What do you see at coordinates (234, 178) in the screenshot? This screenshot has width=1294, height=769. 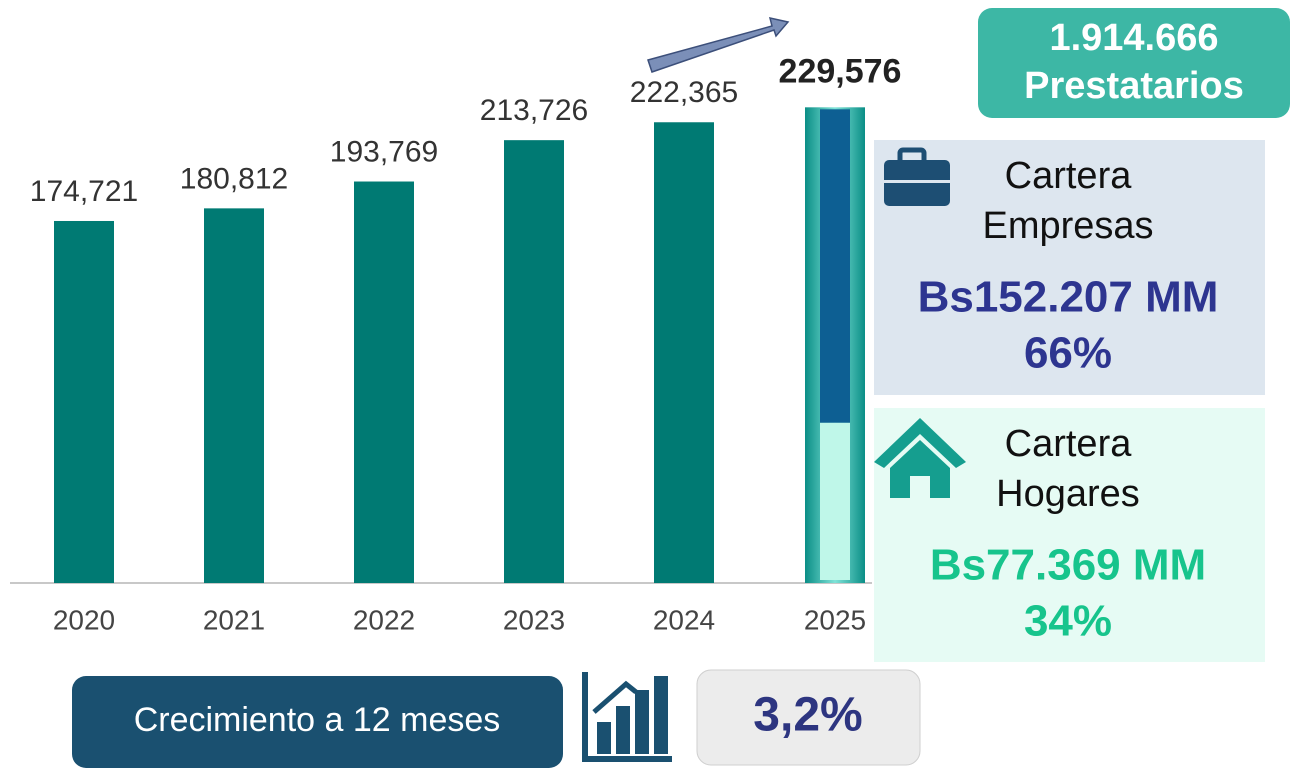 I see `bar-value-label: 180,812` at bounding box center [234, 178].